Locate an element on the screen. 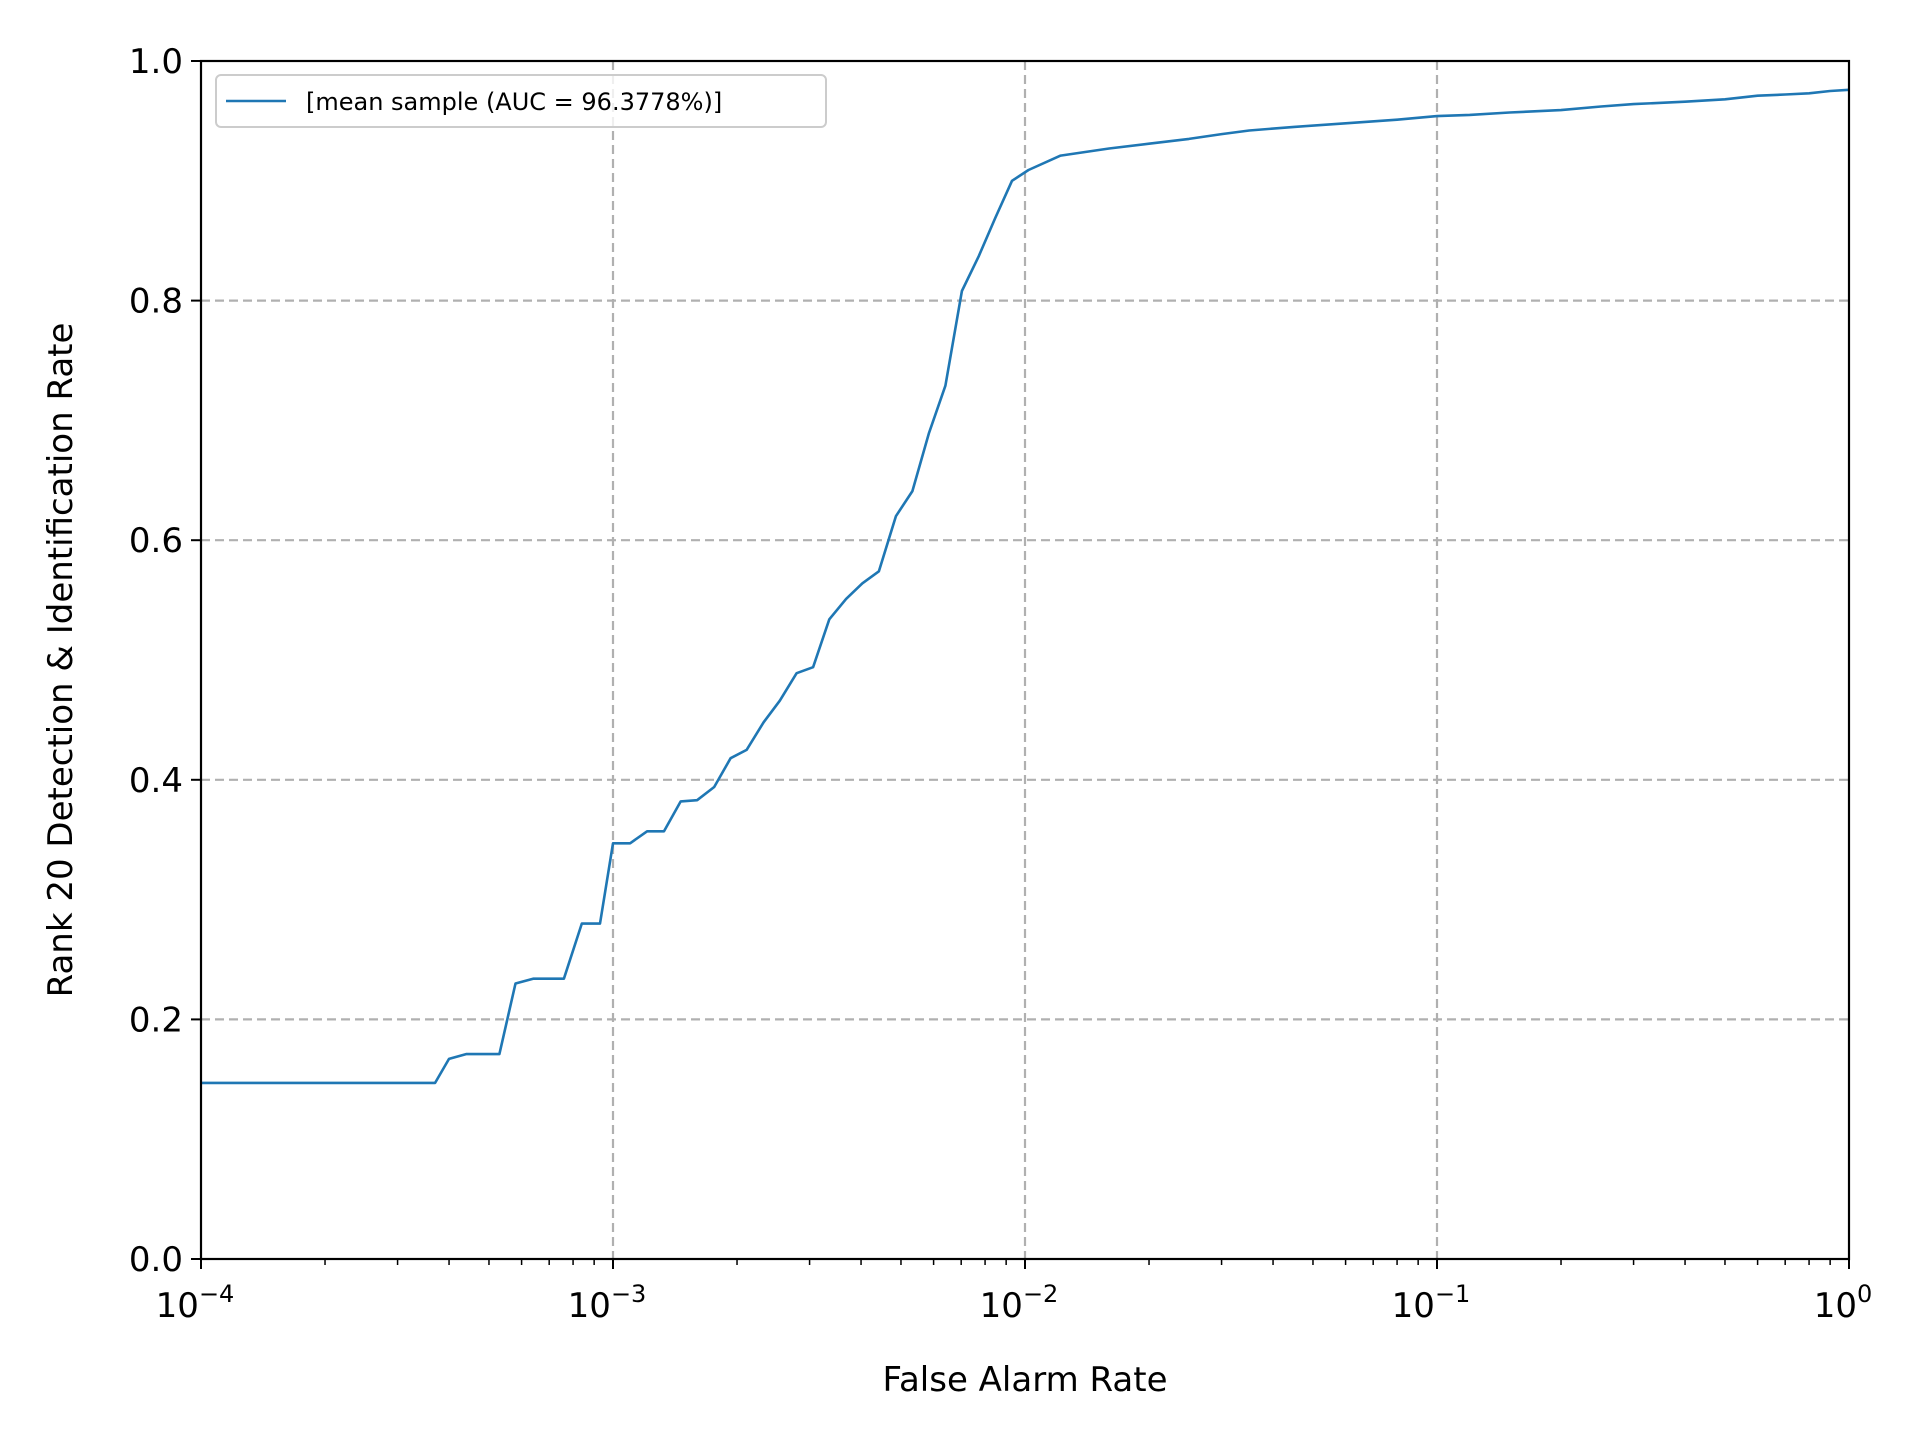  legend-label: [mean sample (AUC = 96.3778%)] is located at coordinates (514, 102).